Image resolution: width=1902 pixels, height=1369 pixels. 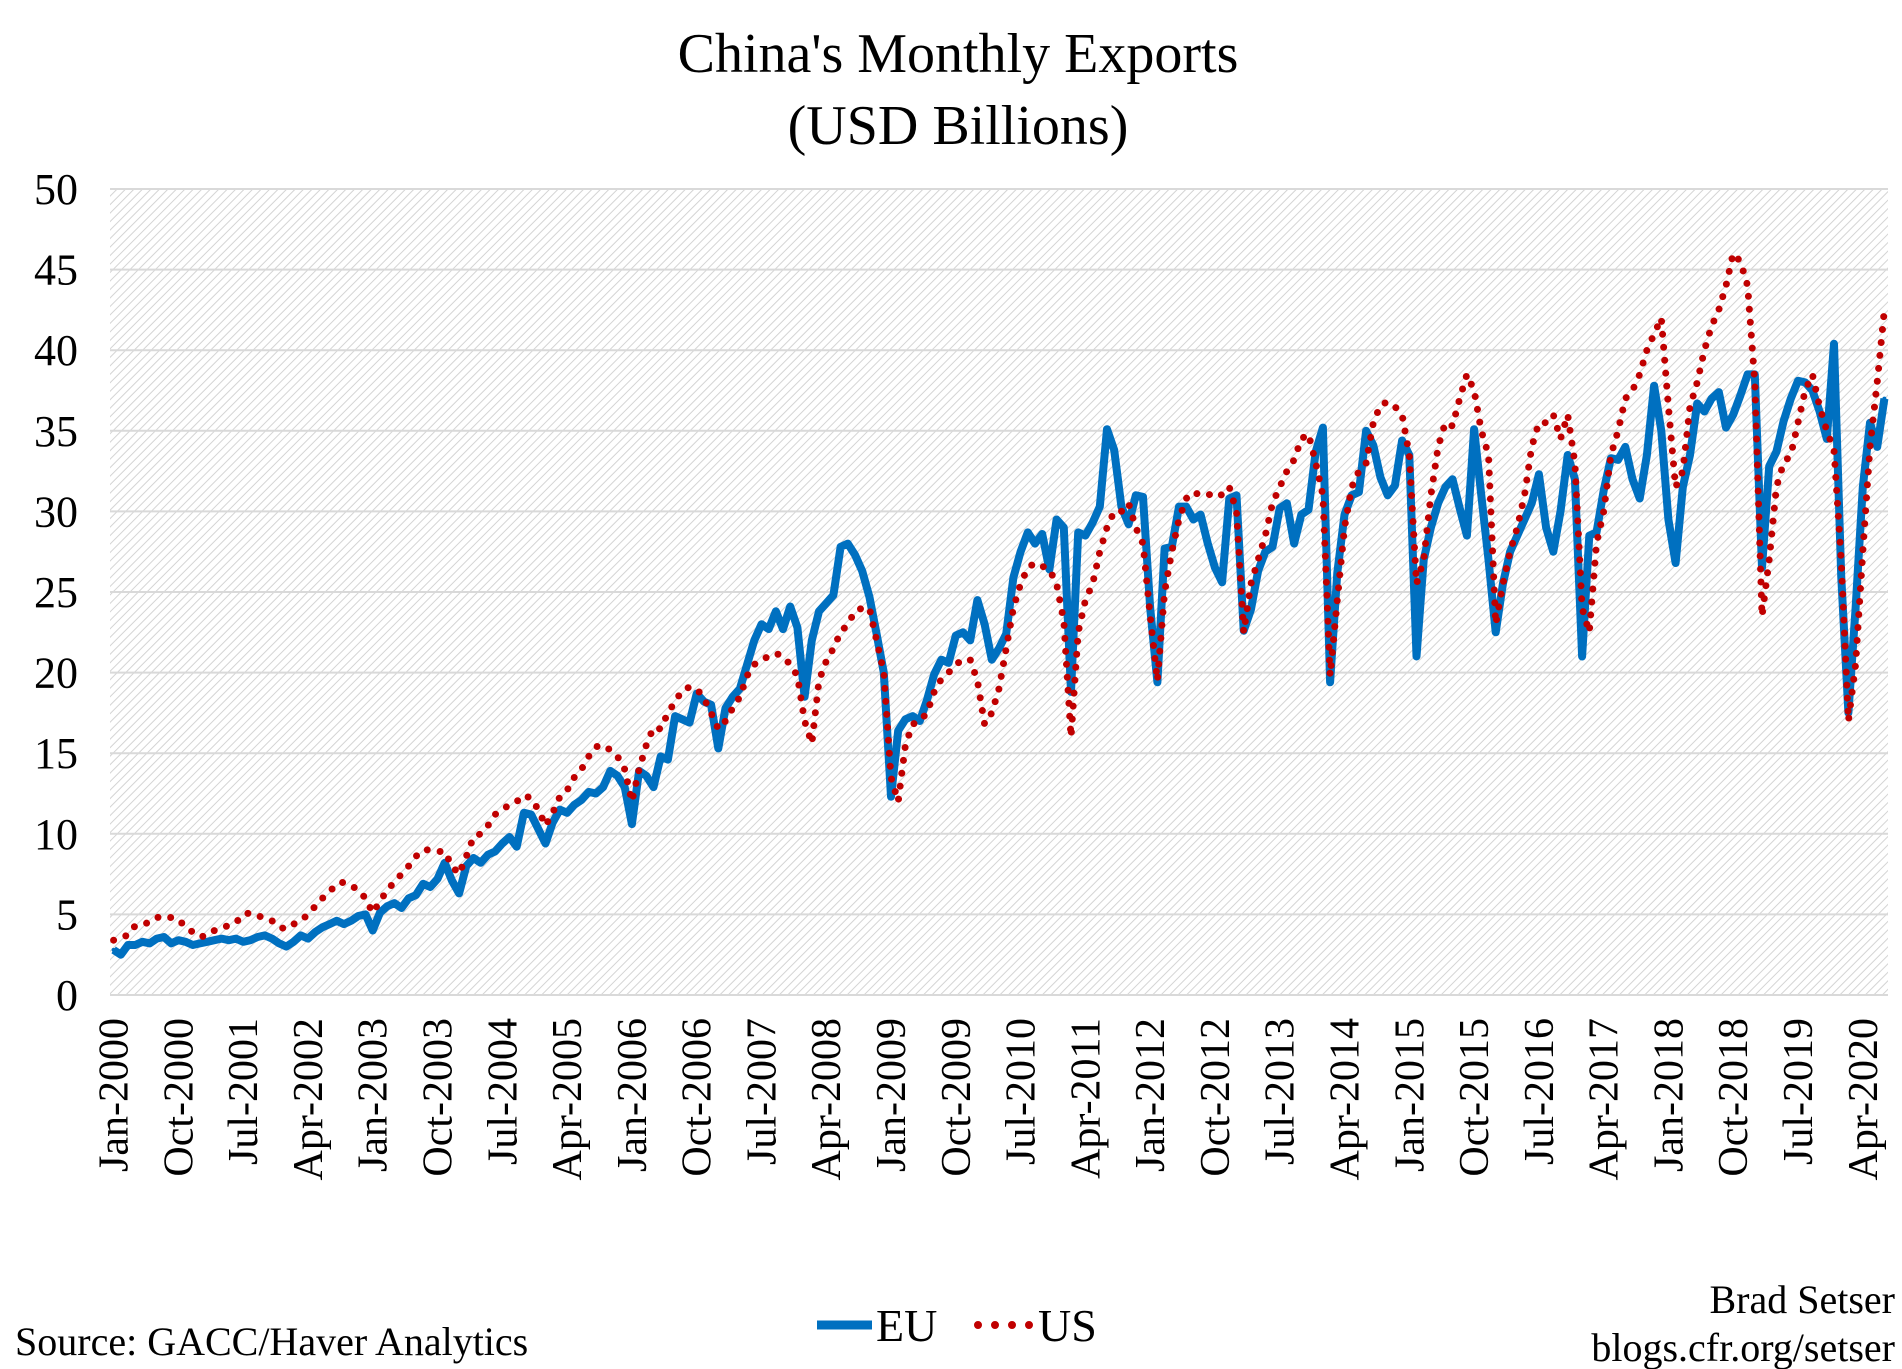 I want to click on x-tick-label: Oct-2000, so click(x=179, y=1097).